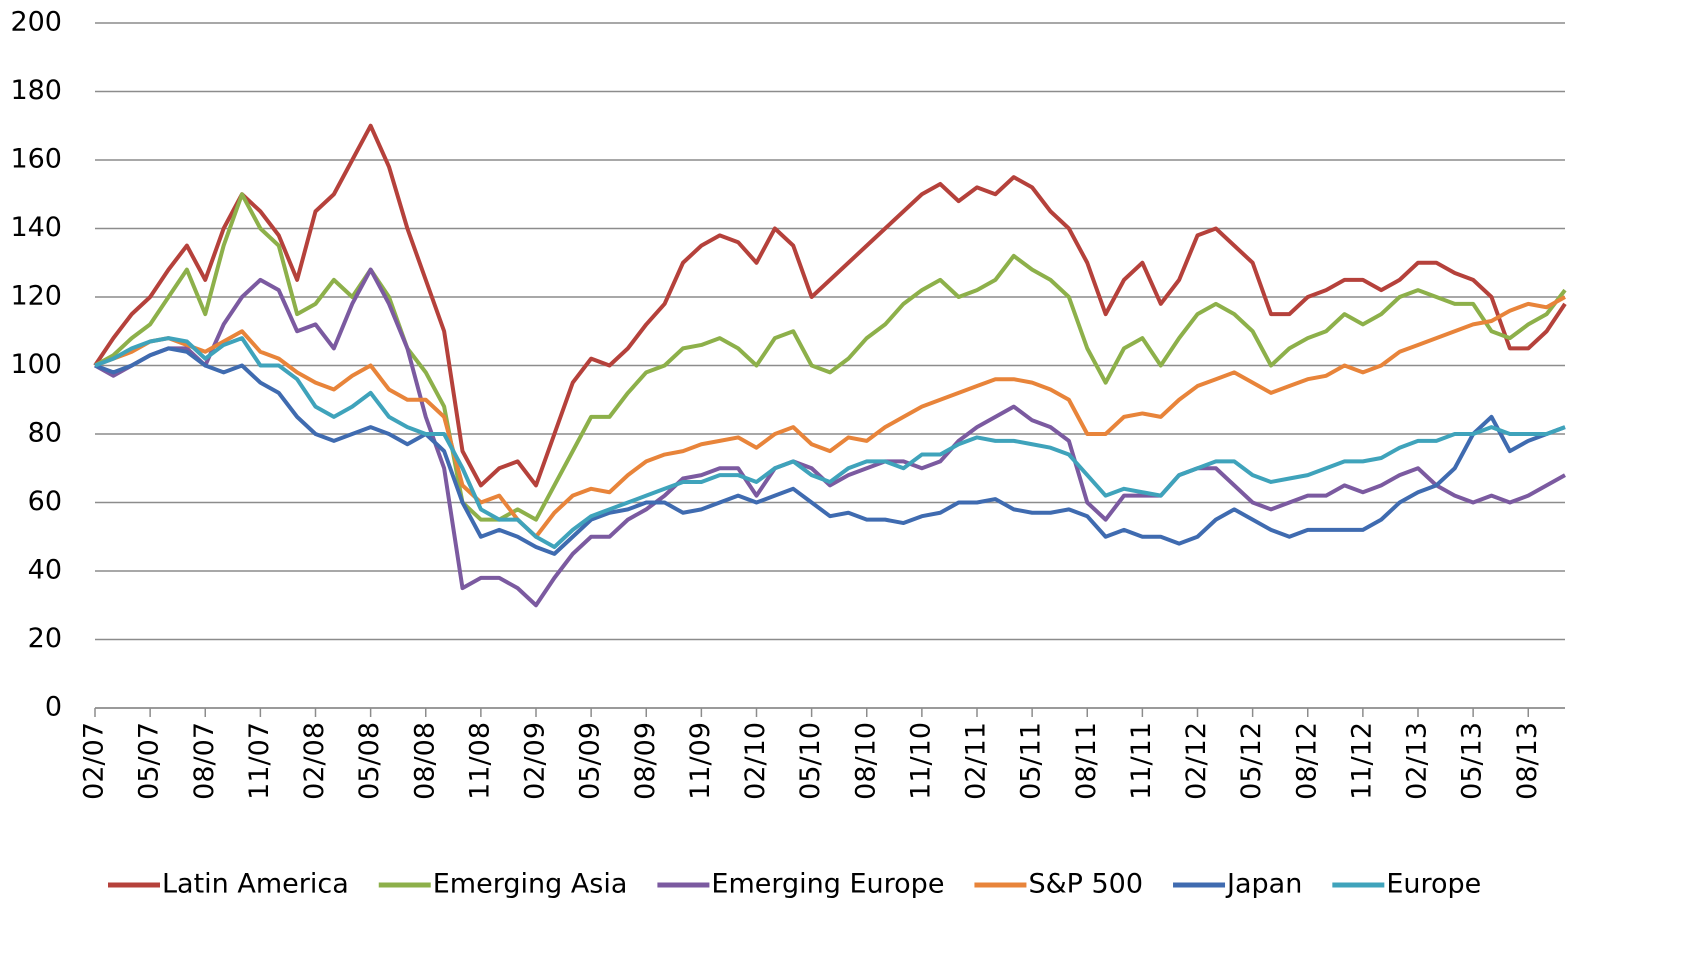 This screenshot has height=974, width=1690. Describe the element at coordinates (36, 22) in the screenshot. I see `y-tick-label: 200` at that location.